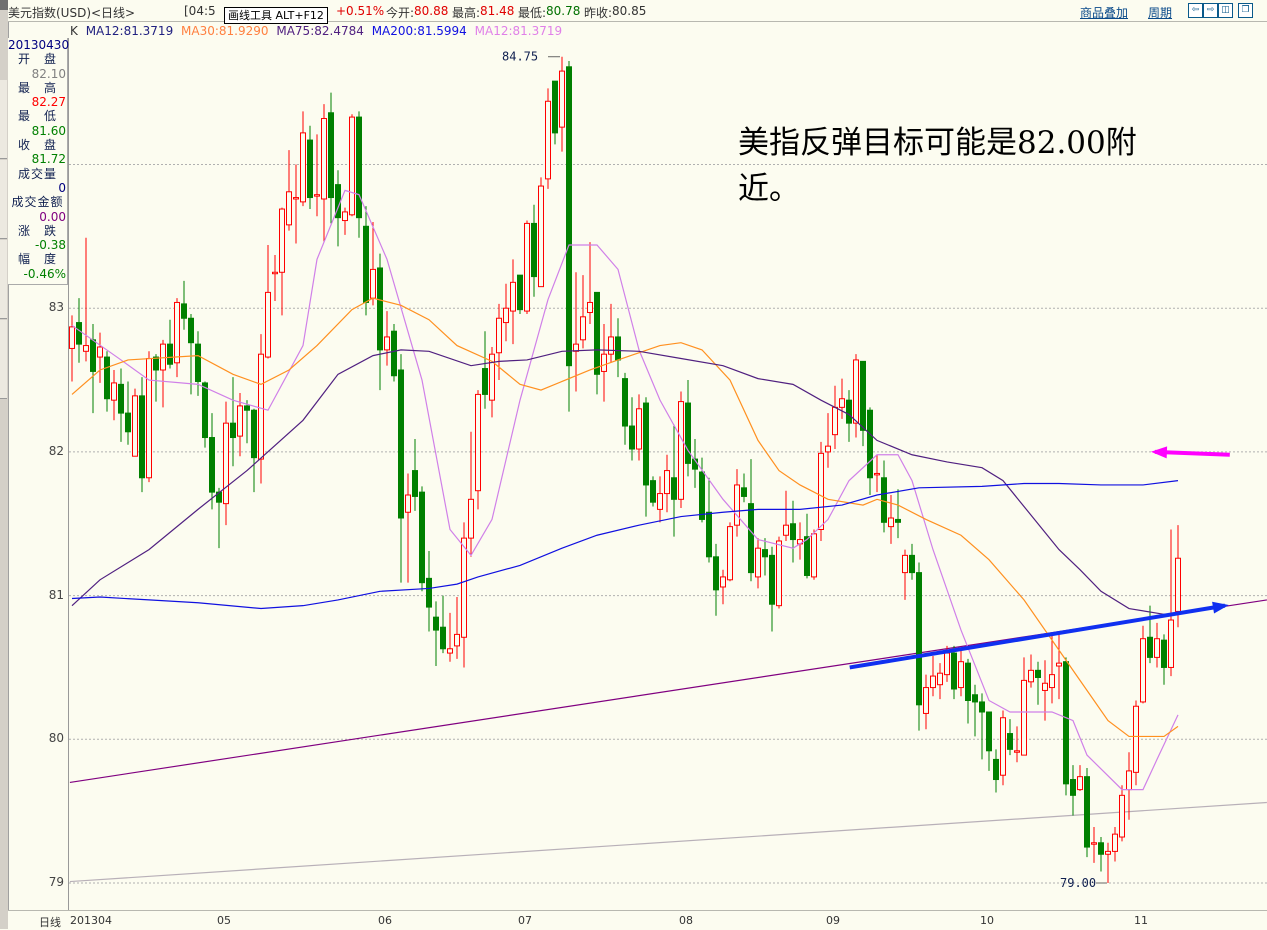 This screenshot has height=930, width=1267. What do you see at coordinates (497, 11) in the screenshot?
I see `high-value: 81.48` at bounding box center [497, 11].